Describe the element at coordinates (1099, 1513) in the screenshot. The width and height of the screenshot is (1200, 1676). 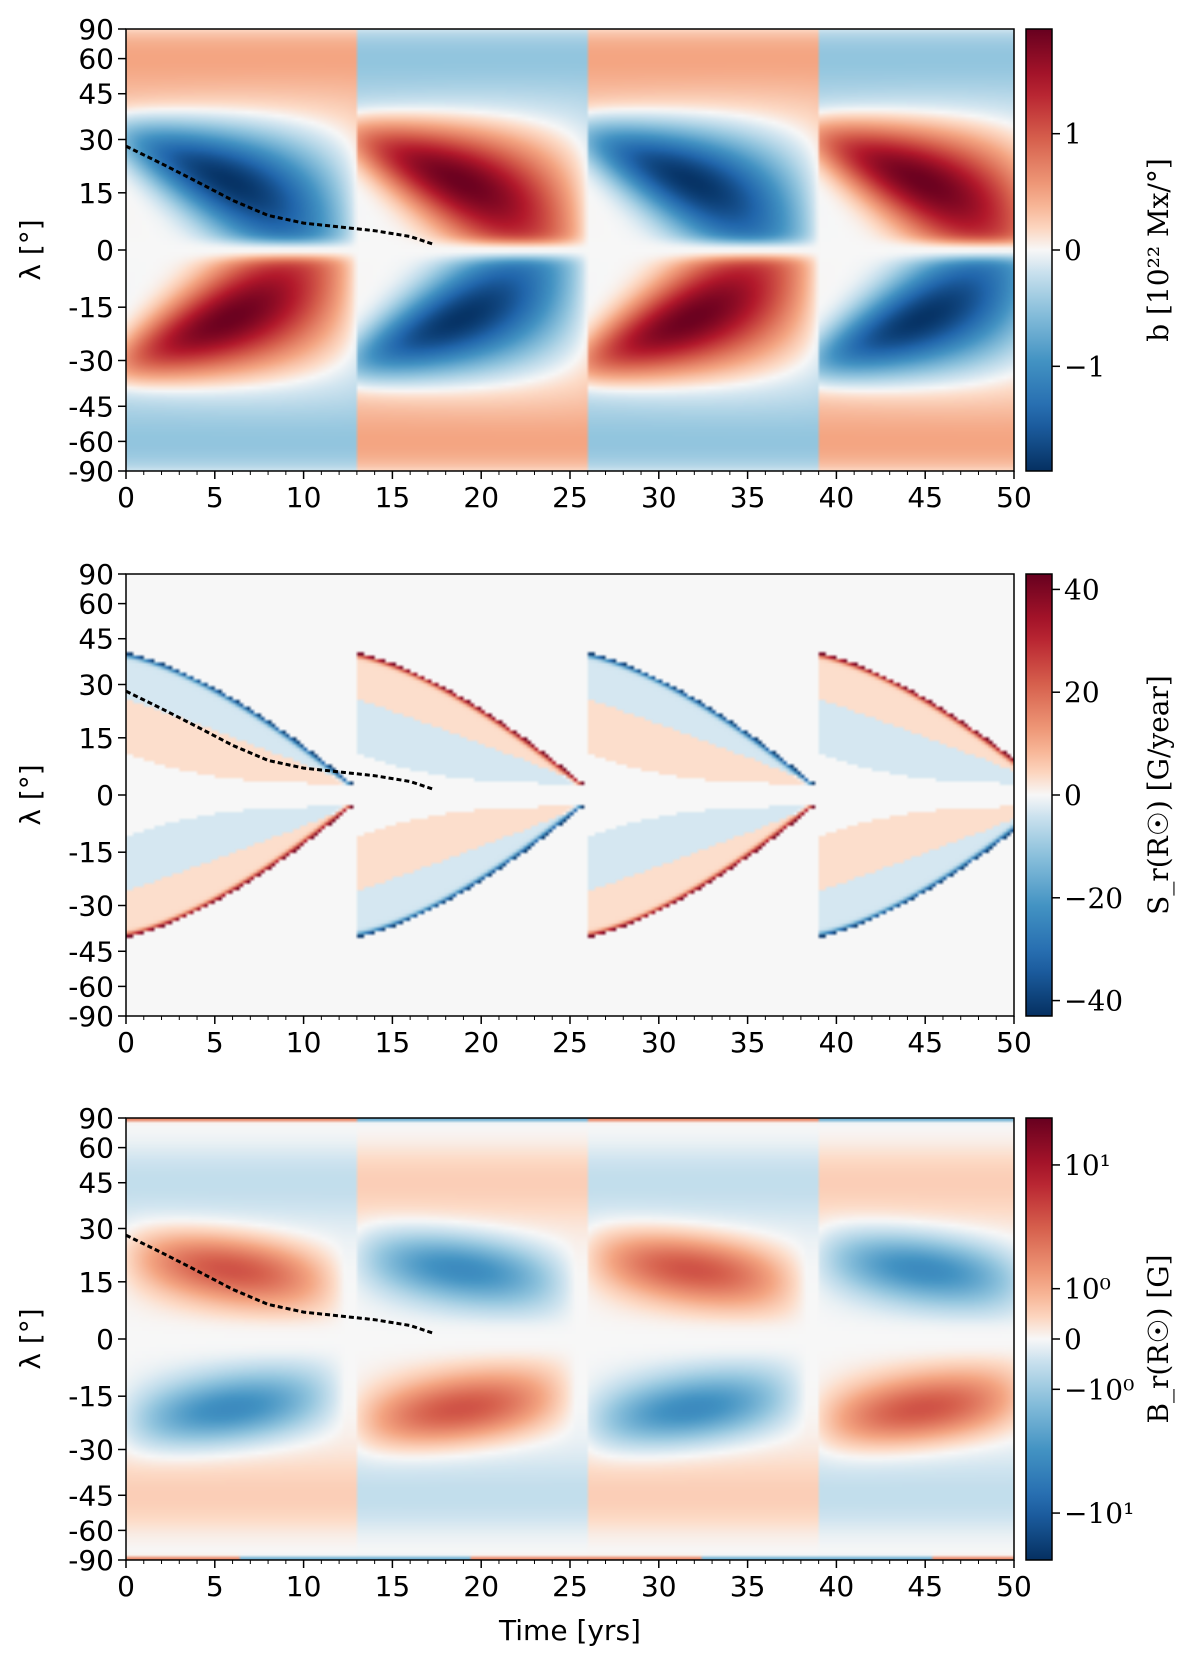
I see `colorbar-tick-label: −10¹` at that location.